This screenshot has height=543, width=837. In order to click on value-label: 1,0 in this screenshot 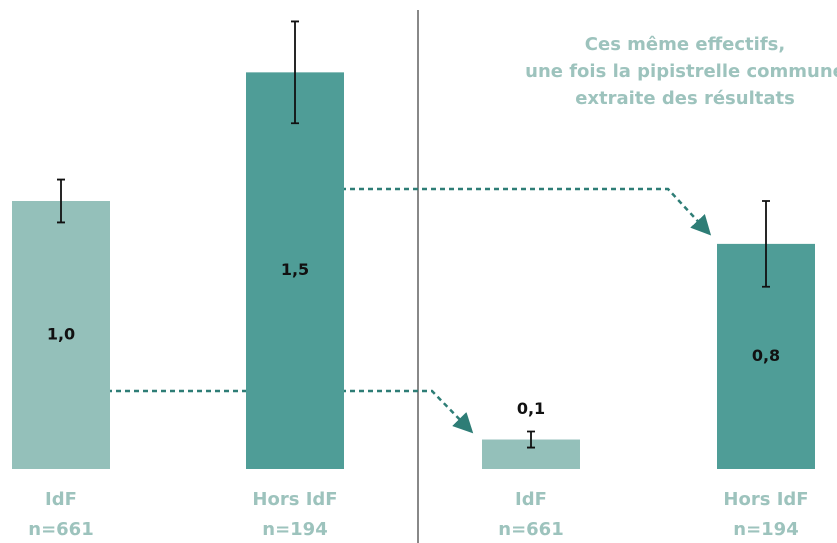, I will do `click(61, 334)`.